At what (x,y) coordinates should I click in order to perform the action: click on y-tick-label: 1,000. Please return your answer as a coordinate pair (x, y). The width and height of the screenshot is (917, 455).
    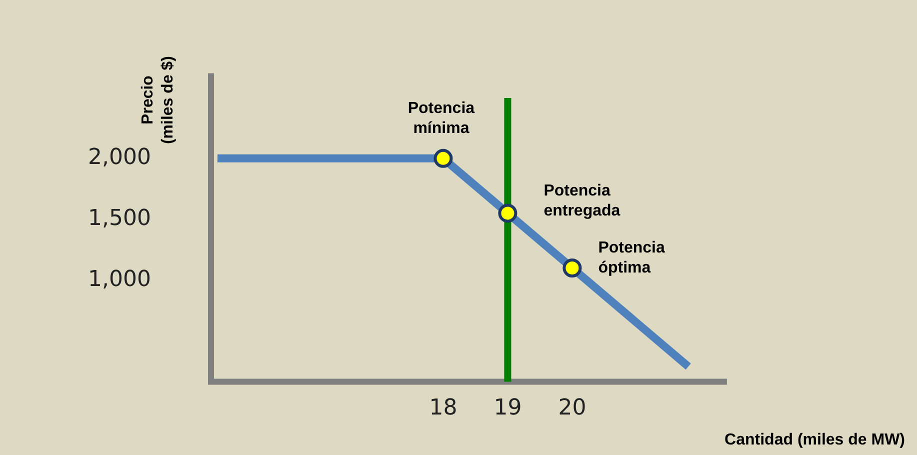
    Looking at the image, I should click on (119, 279).